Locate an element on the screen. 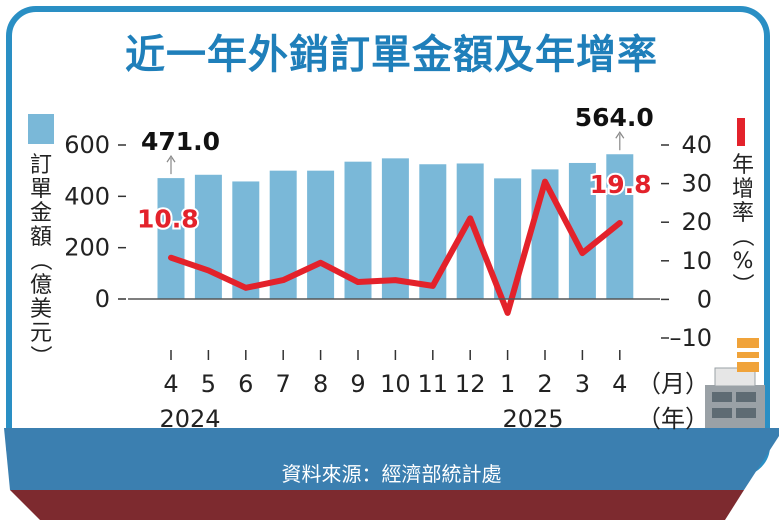 The width and height of the screenshot is (783, 525). right-axis-label: 年增率（%） is located at coordinates (741, 224).